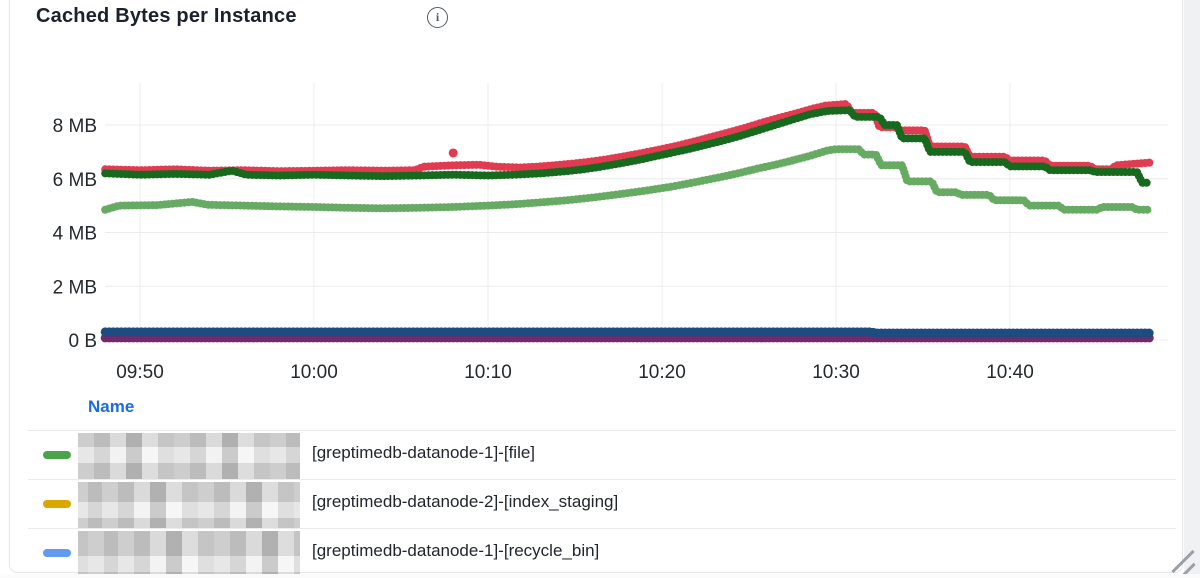 Image resolution: width=1200 pixels, height=578 pixels. What do you see at coordinates (1010, 372) in the screenshot?
I see `svg-text: 10:40` at bounding box center [1010, 372].